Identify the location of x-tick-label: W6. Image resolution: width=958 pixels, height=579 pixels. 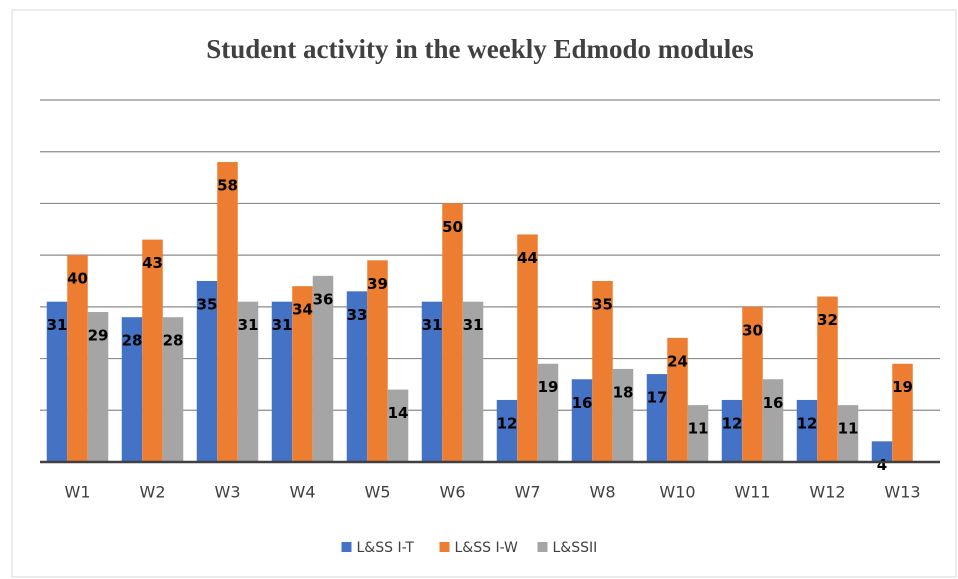
(453, 492).